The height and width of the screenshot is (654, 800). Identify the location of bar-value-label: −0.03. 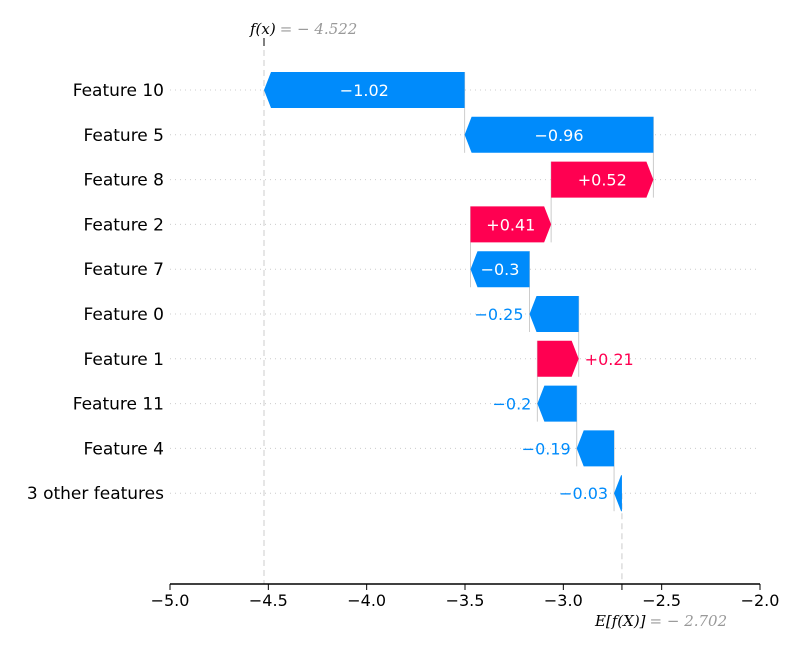
(583, 493).